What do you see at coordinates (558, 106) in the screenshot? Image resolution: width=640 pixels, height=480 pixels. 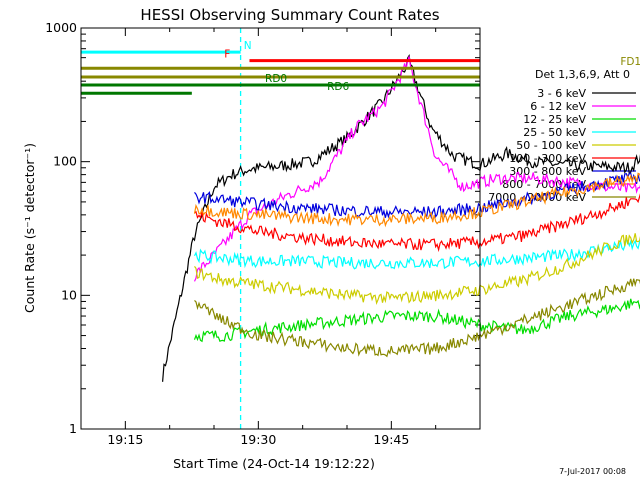 I see `legend-label: 6 - 12 keV` at bounding box center [558, 106].